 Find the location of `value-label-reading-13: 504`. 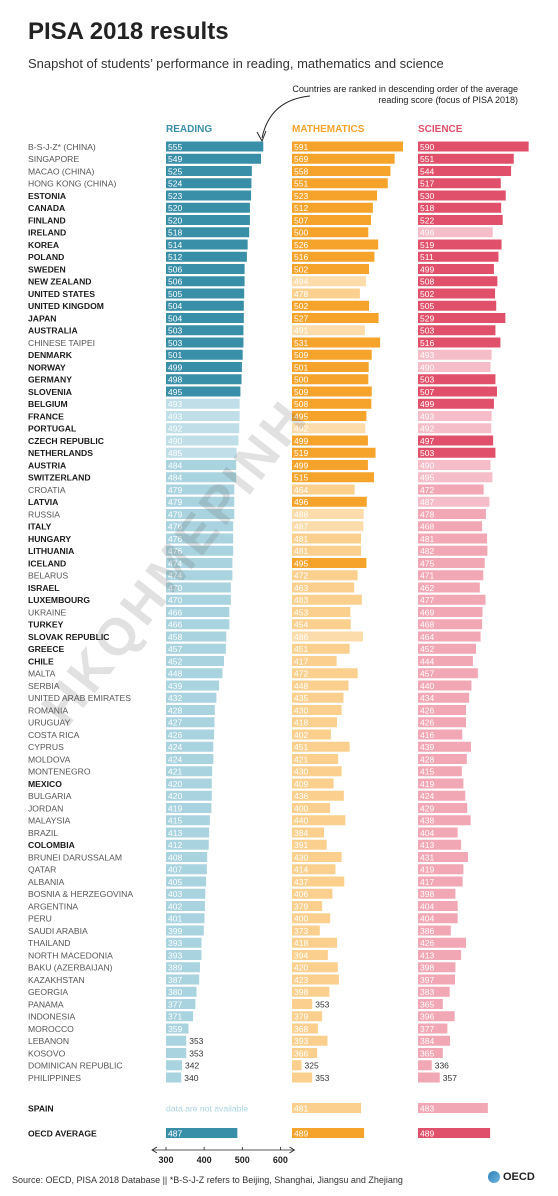

value-label-reading-13: 504 is located at coordinates (175, 306).